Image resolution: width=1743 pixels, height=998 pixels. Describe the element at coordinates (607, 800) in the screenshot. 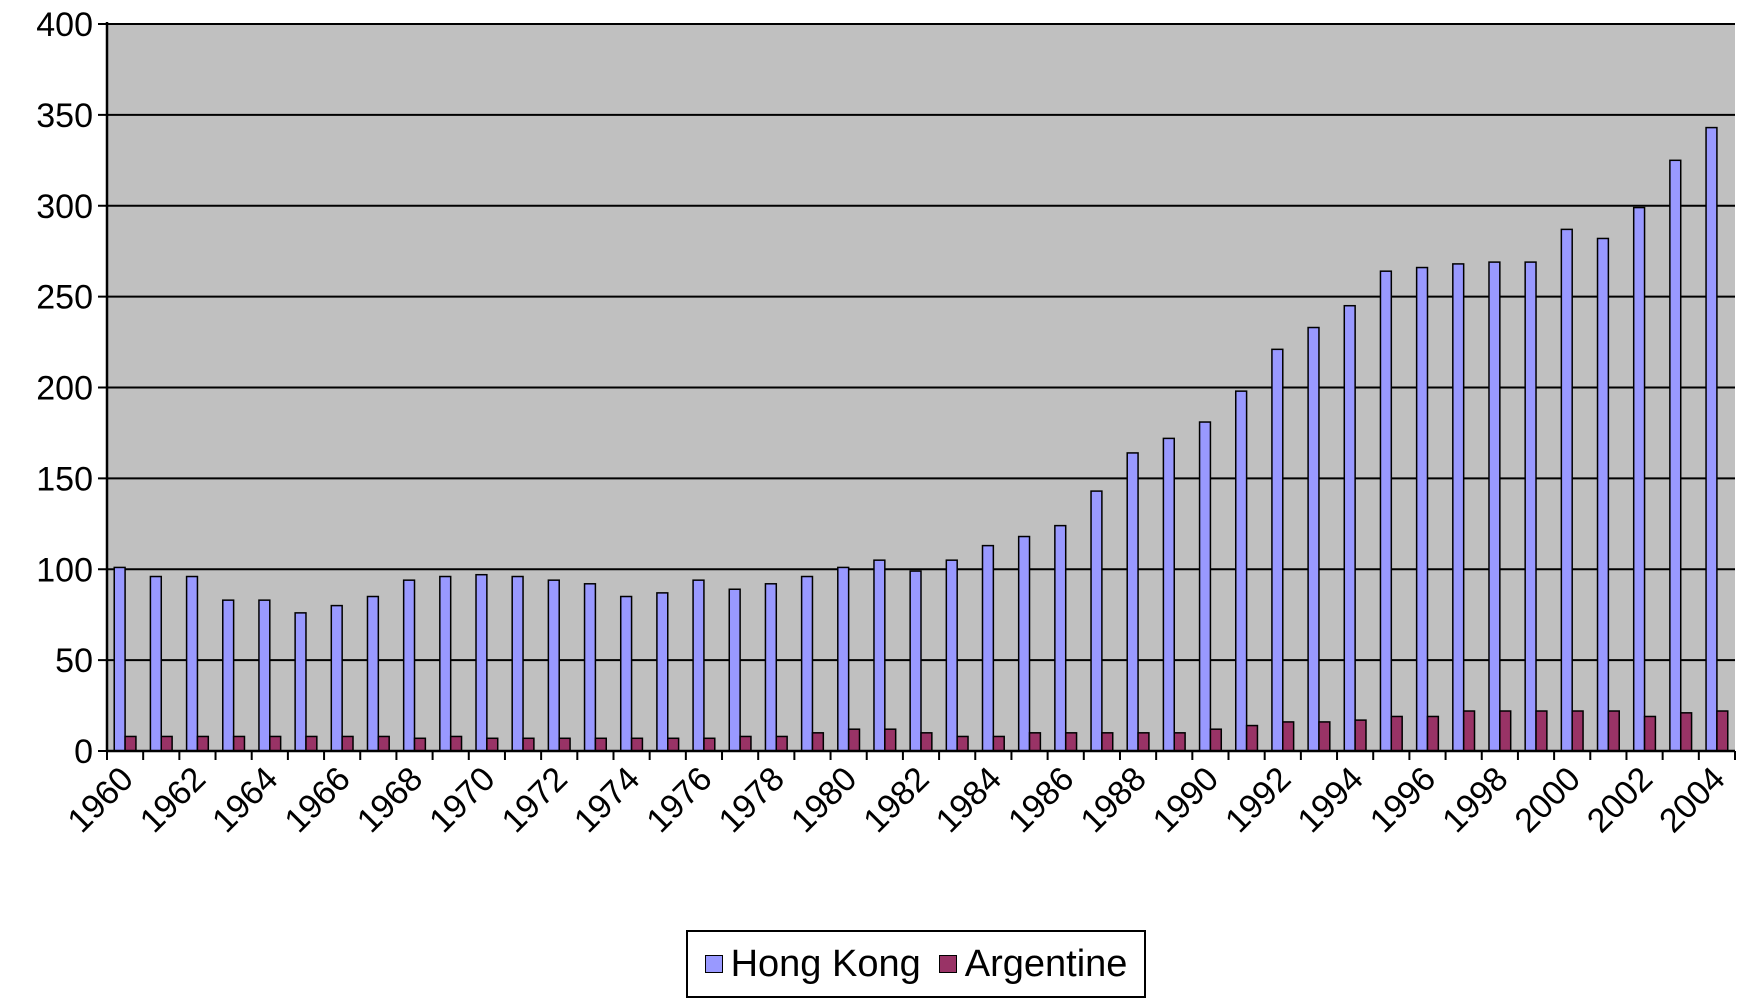

I see `x-tick-label-1974: 1974` at that location.